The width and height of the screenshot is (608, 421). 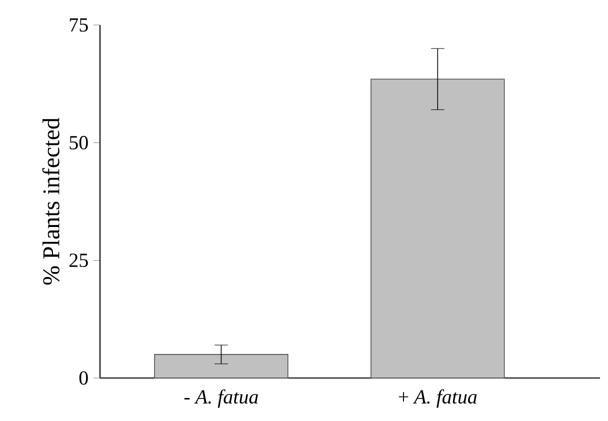 I want to click on y-axis-title: % Plants infected, so click(x=51, y=201).